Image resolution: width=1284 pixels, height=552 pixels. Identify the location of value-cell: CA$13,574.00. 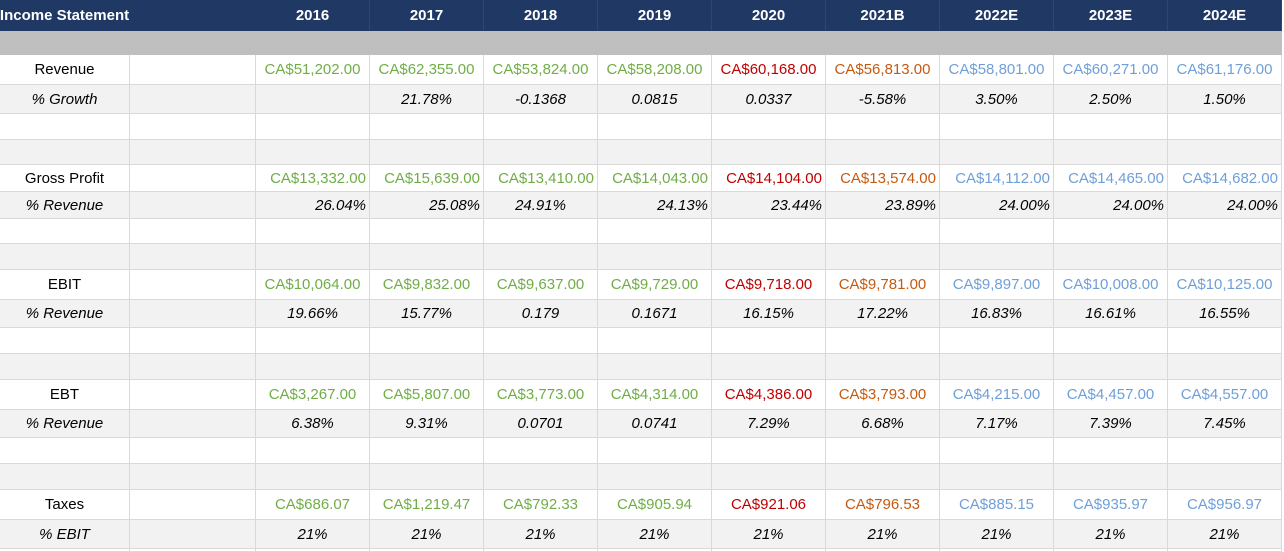
(883, 178).